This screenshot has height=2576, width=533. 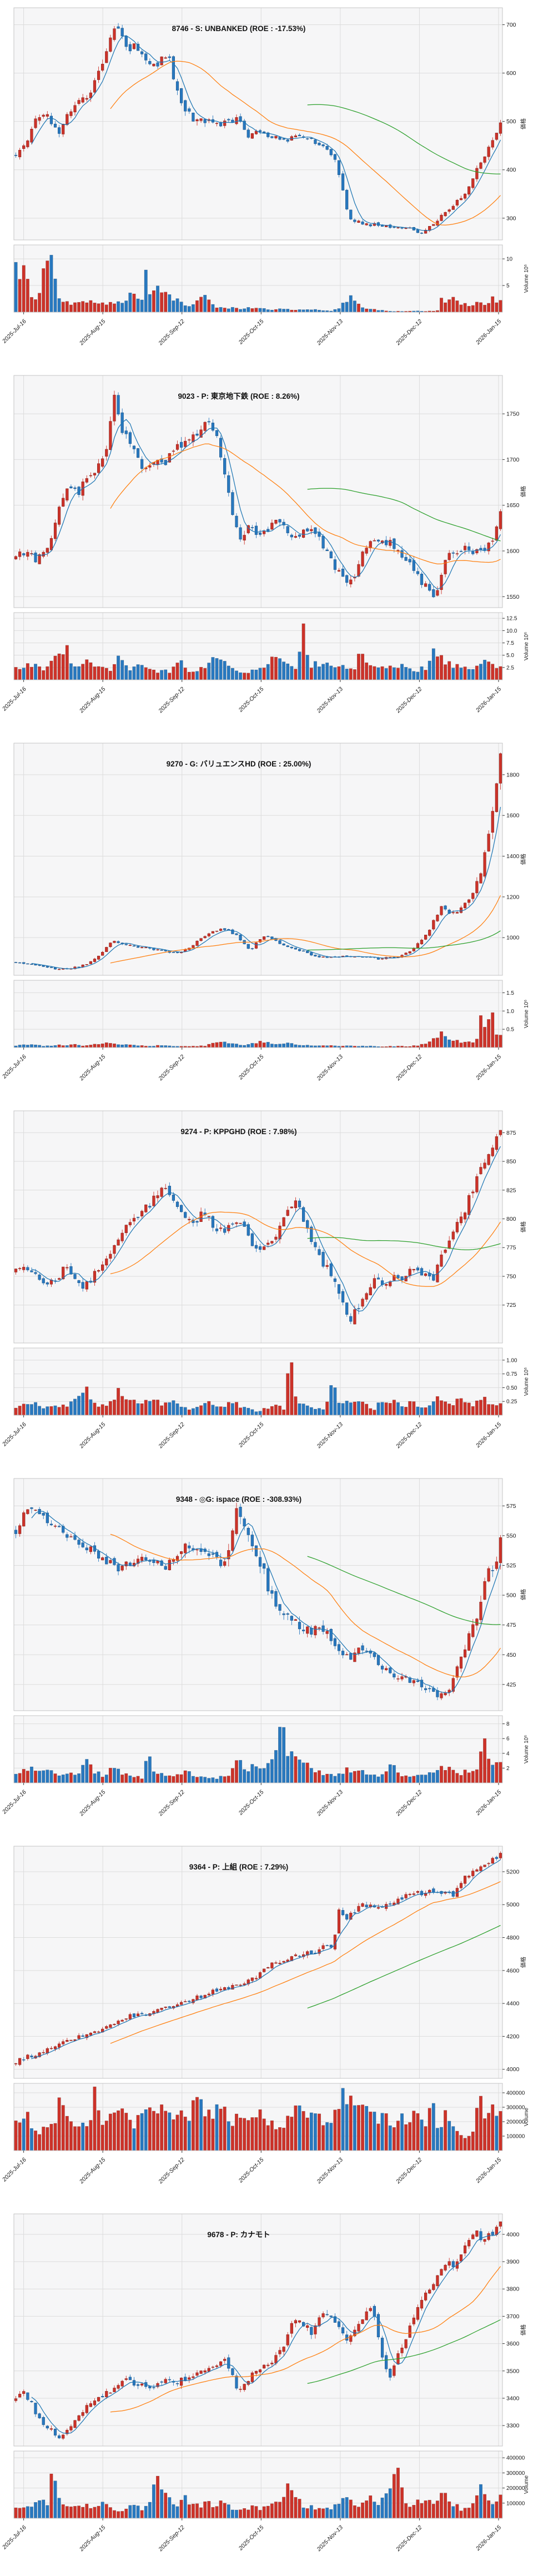 What do you see at coordinates (508, 1754) in the screenshot?
I see `volume-tick-label: 4` at bounding box center [508, 1754].